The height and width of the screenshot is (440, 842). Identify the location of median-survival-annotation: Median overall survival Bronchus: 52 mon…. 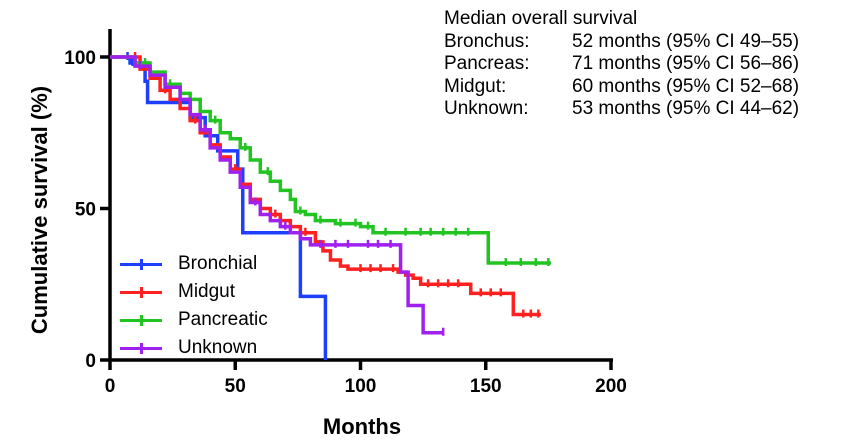
(621, 64).